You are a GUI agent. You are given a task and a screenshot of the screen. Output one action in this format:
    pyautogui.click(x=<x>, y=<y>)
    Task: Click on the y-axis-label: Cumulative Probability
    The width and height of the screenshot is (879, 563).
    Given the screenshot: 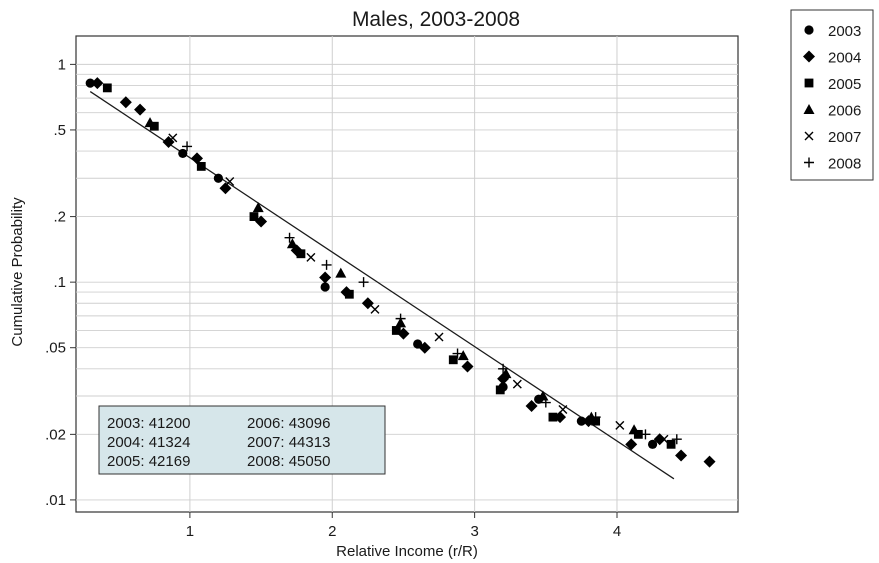 What is the action you would take?
    pyautogui.click(x=17, y=272)
    